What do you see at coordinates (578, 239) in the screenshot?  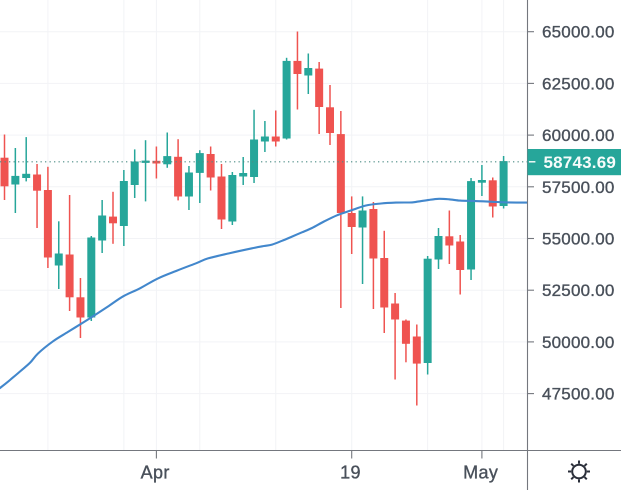 I see `svg-text: 55000.00` at bounding box center [578, 239].